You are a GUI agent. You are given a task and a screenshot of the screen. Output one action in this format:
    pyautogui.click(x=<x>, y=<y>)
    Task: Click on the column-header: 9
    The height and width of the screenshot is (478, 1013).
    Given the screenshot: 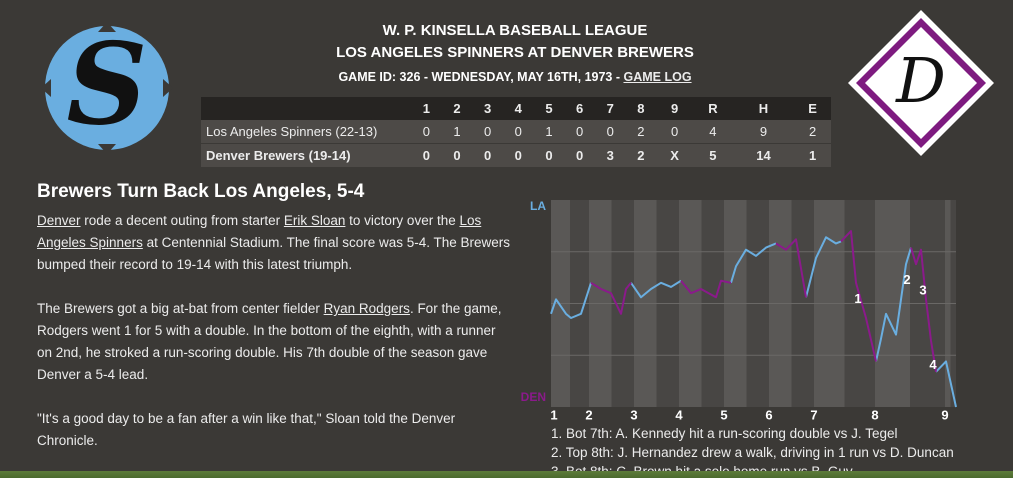 What is the action you would take?
    pyautogui.click(x=674, y=108)
    